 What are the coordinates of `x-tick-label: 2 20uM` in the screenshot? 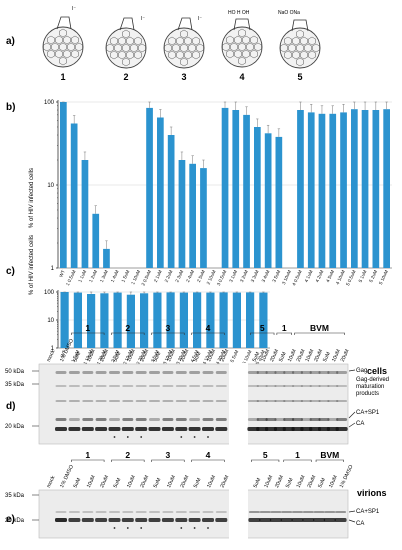 It's located at (140, 357).